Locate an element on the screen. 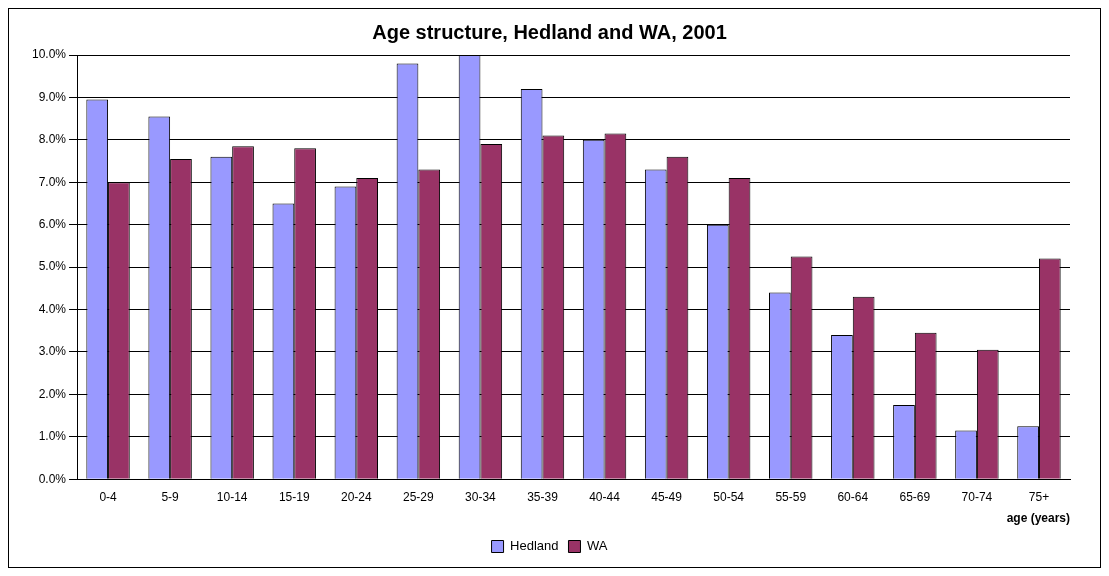  y-tick-label: 0.0% is located at coordinates (52, 478).